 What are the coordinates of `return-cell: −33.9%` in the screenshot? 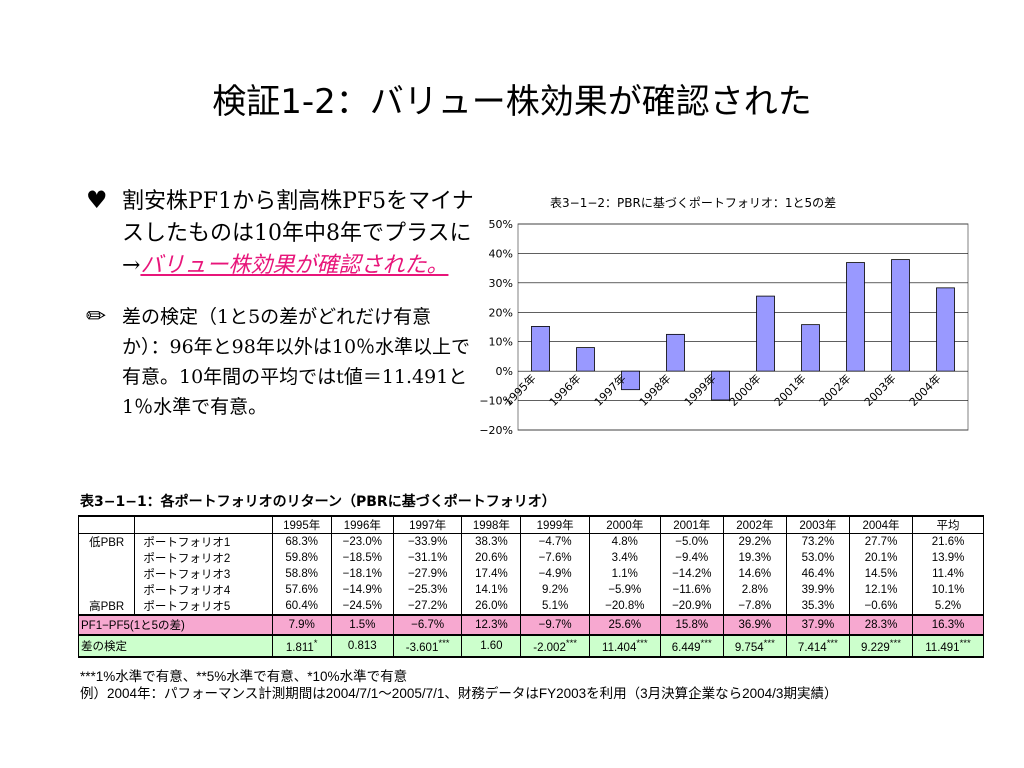 It's located at (427, 541).